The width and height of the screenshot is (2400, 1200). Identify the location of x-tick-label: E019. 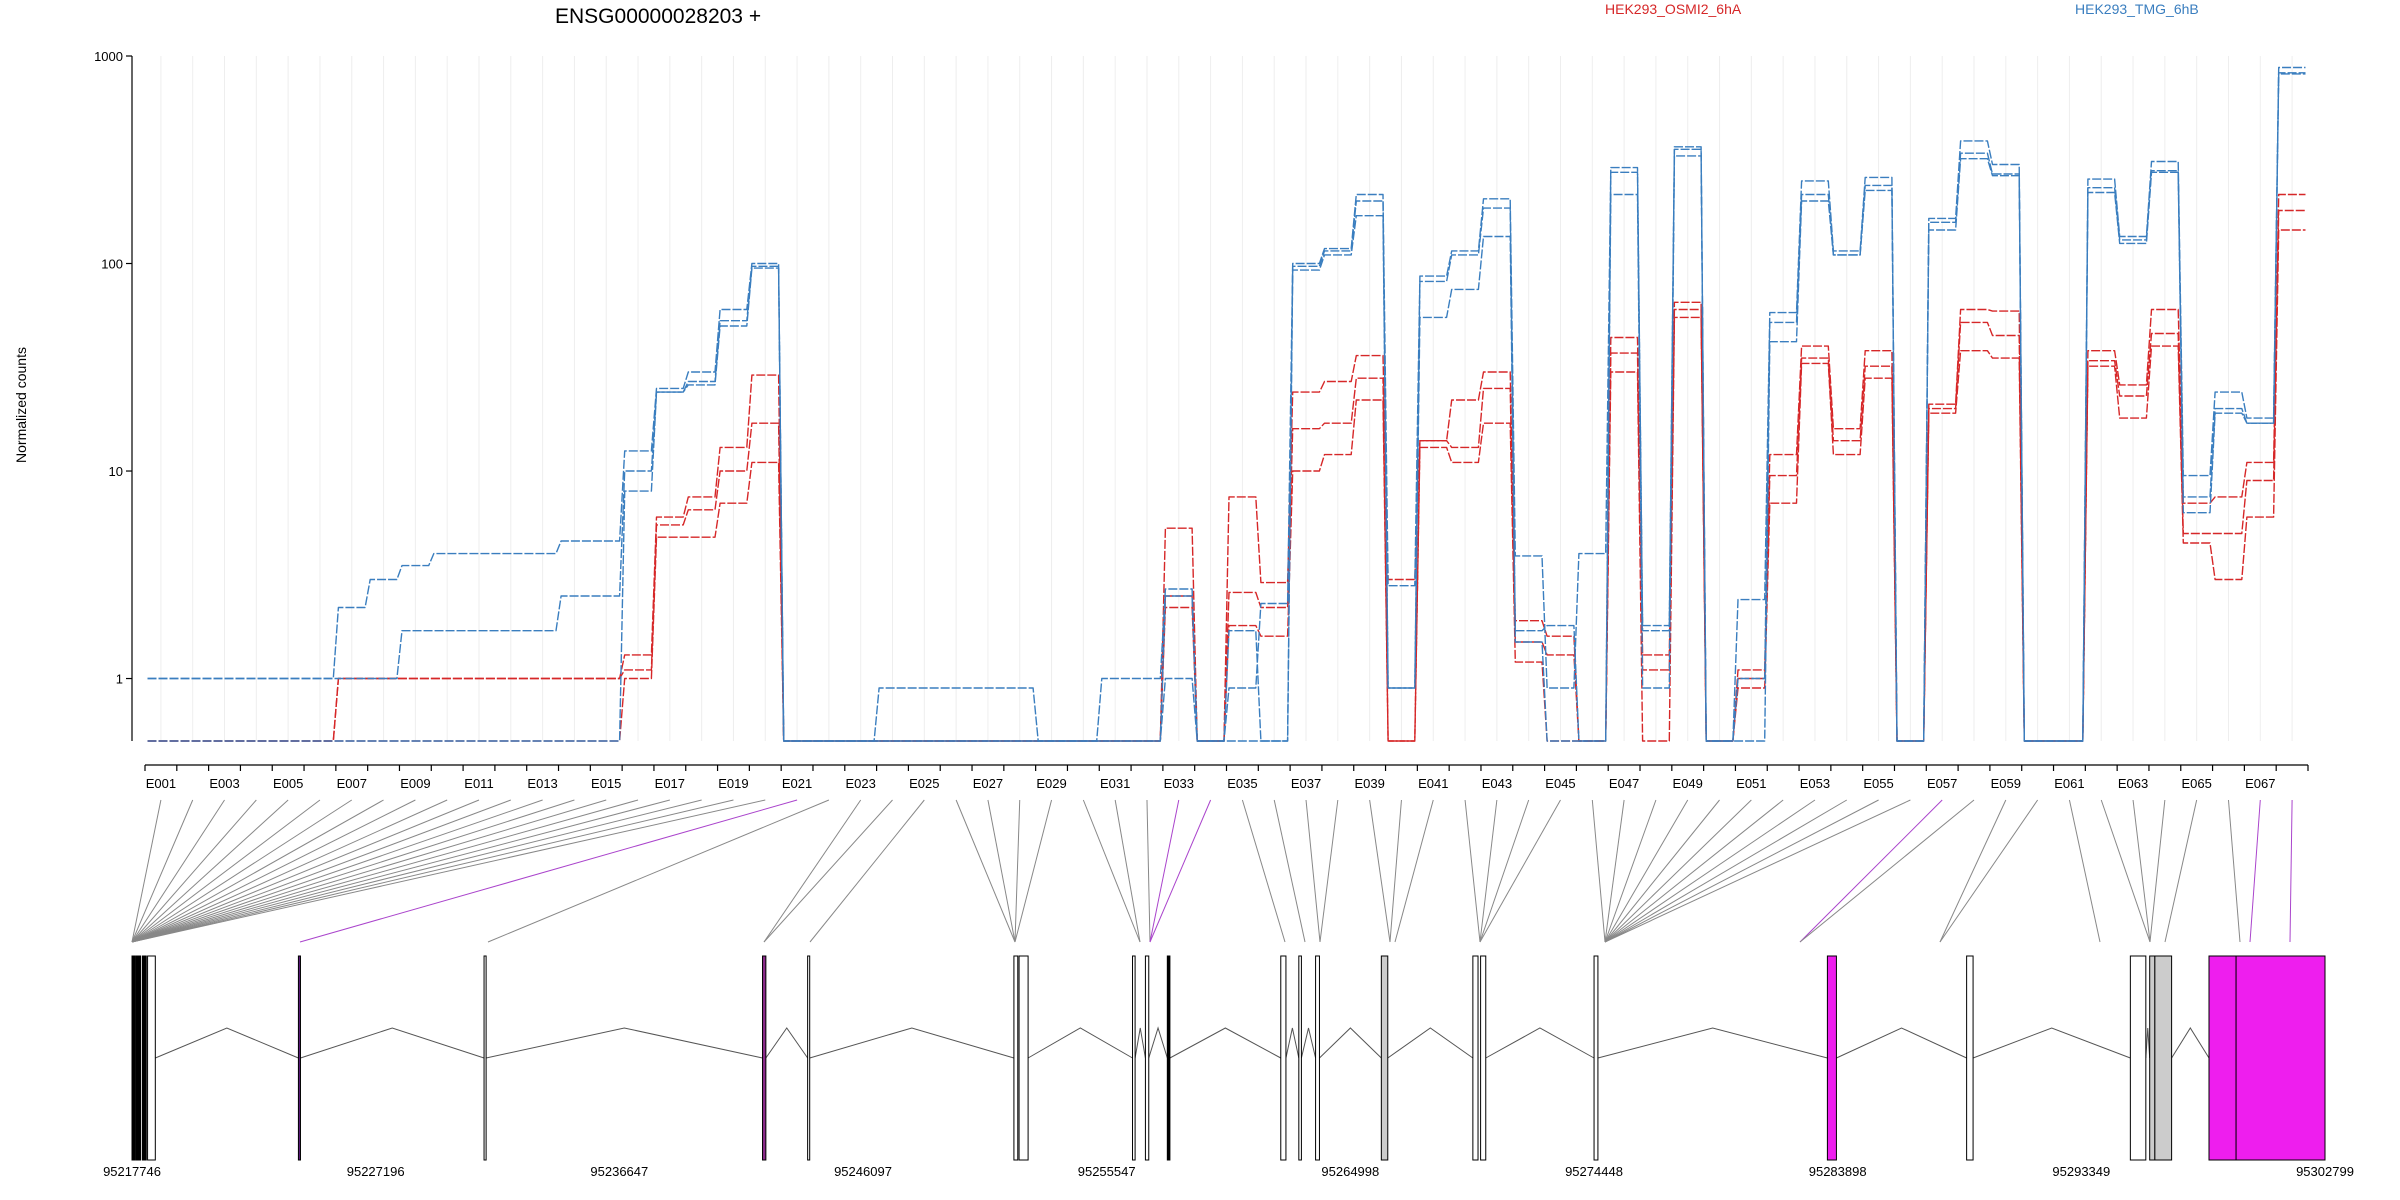
(733, 783).